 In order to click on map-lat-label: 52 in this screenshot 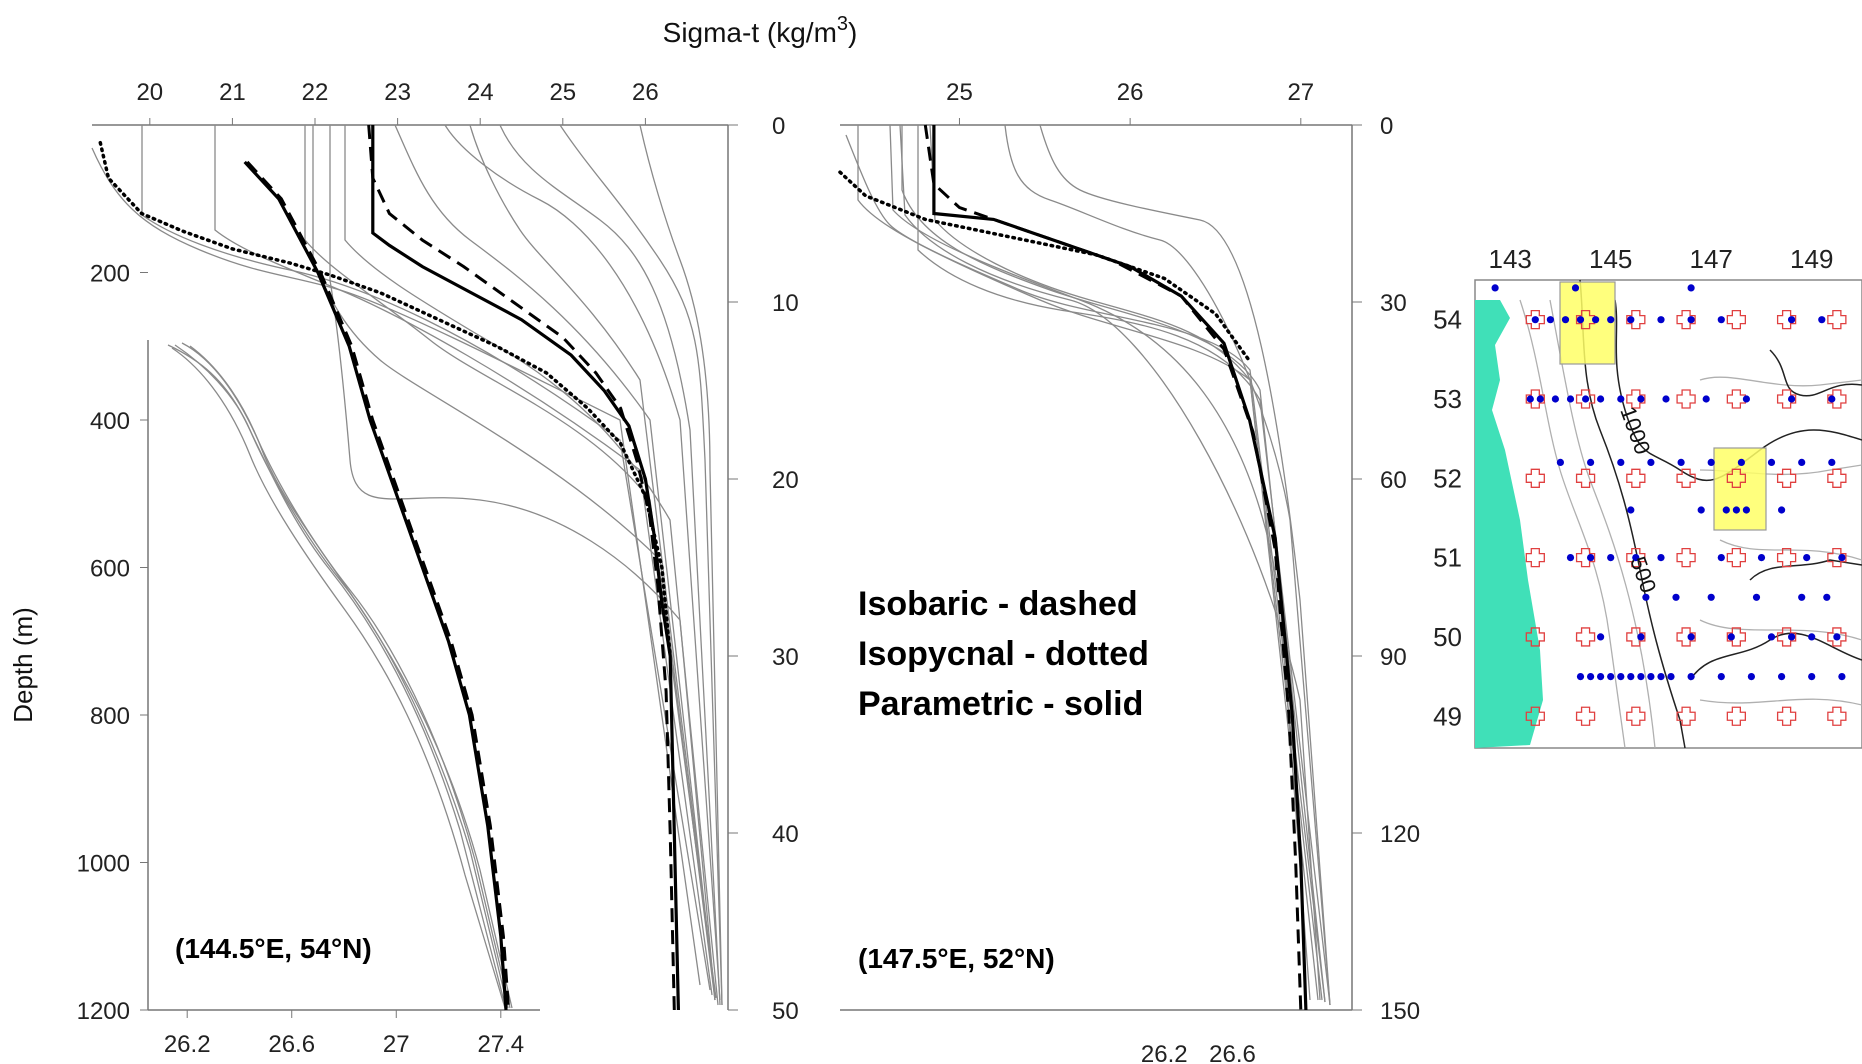, I will do `click(1447, 478)`.